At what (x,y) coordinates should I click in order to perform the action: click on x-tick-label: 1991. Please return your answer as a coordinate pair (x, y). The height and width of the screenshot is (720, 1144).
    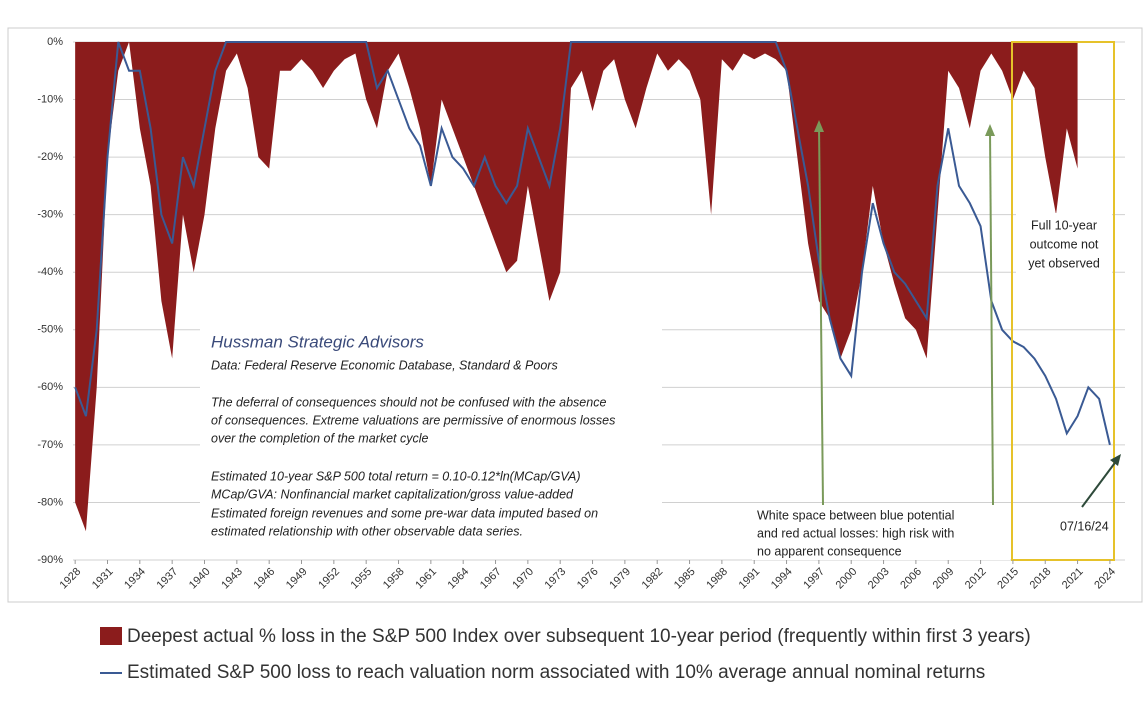
    Looking at the image, I should click on (750, 579).